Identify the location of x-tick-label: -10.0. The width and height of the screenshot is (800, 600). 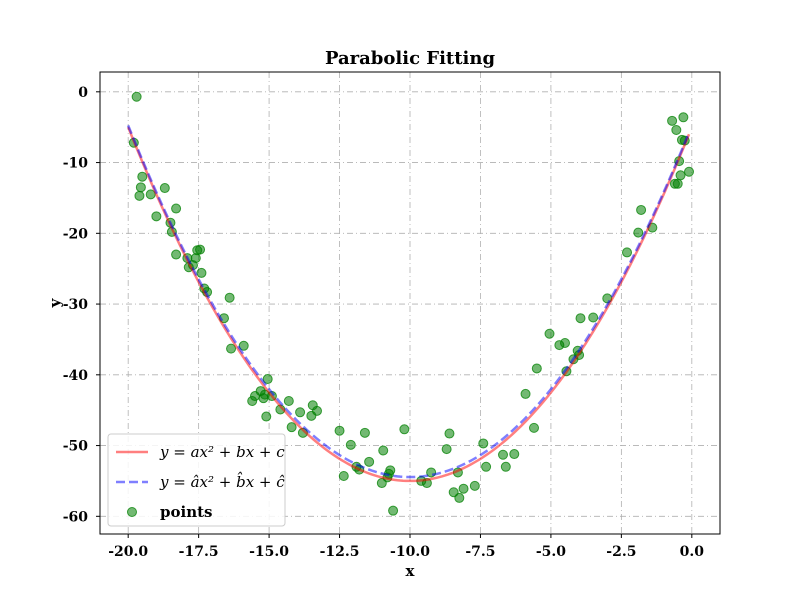
(410, 552).